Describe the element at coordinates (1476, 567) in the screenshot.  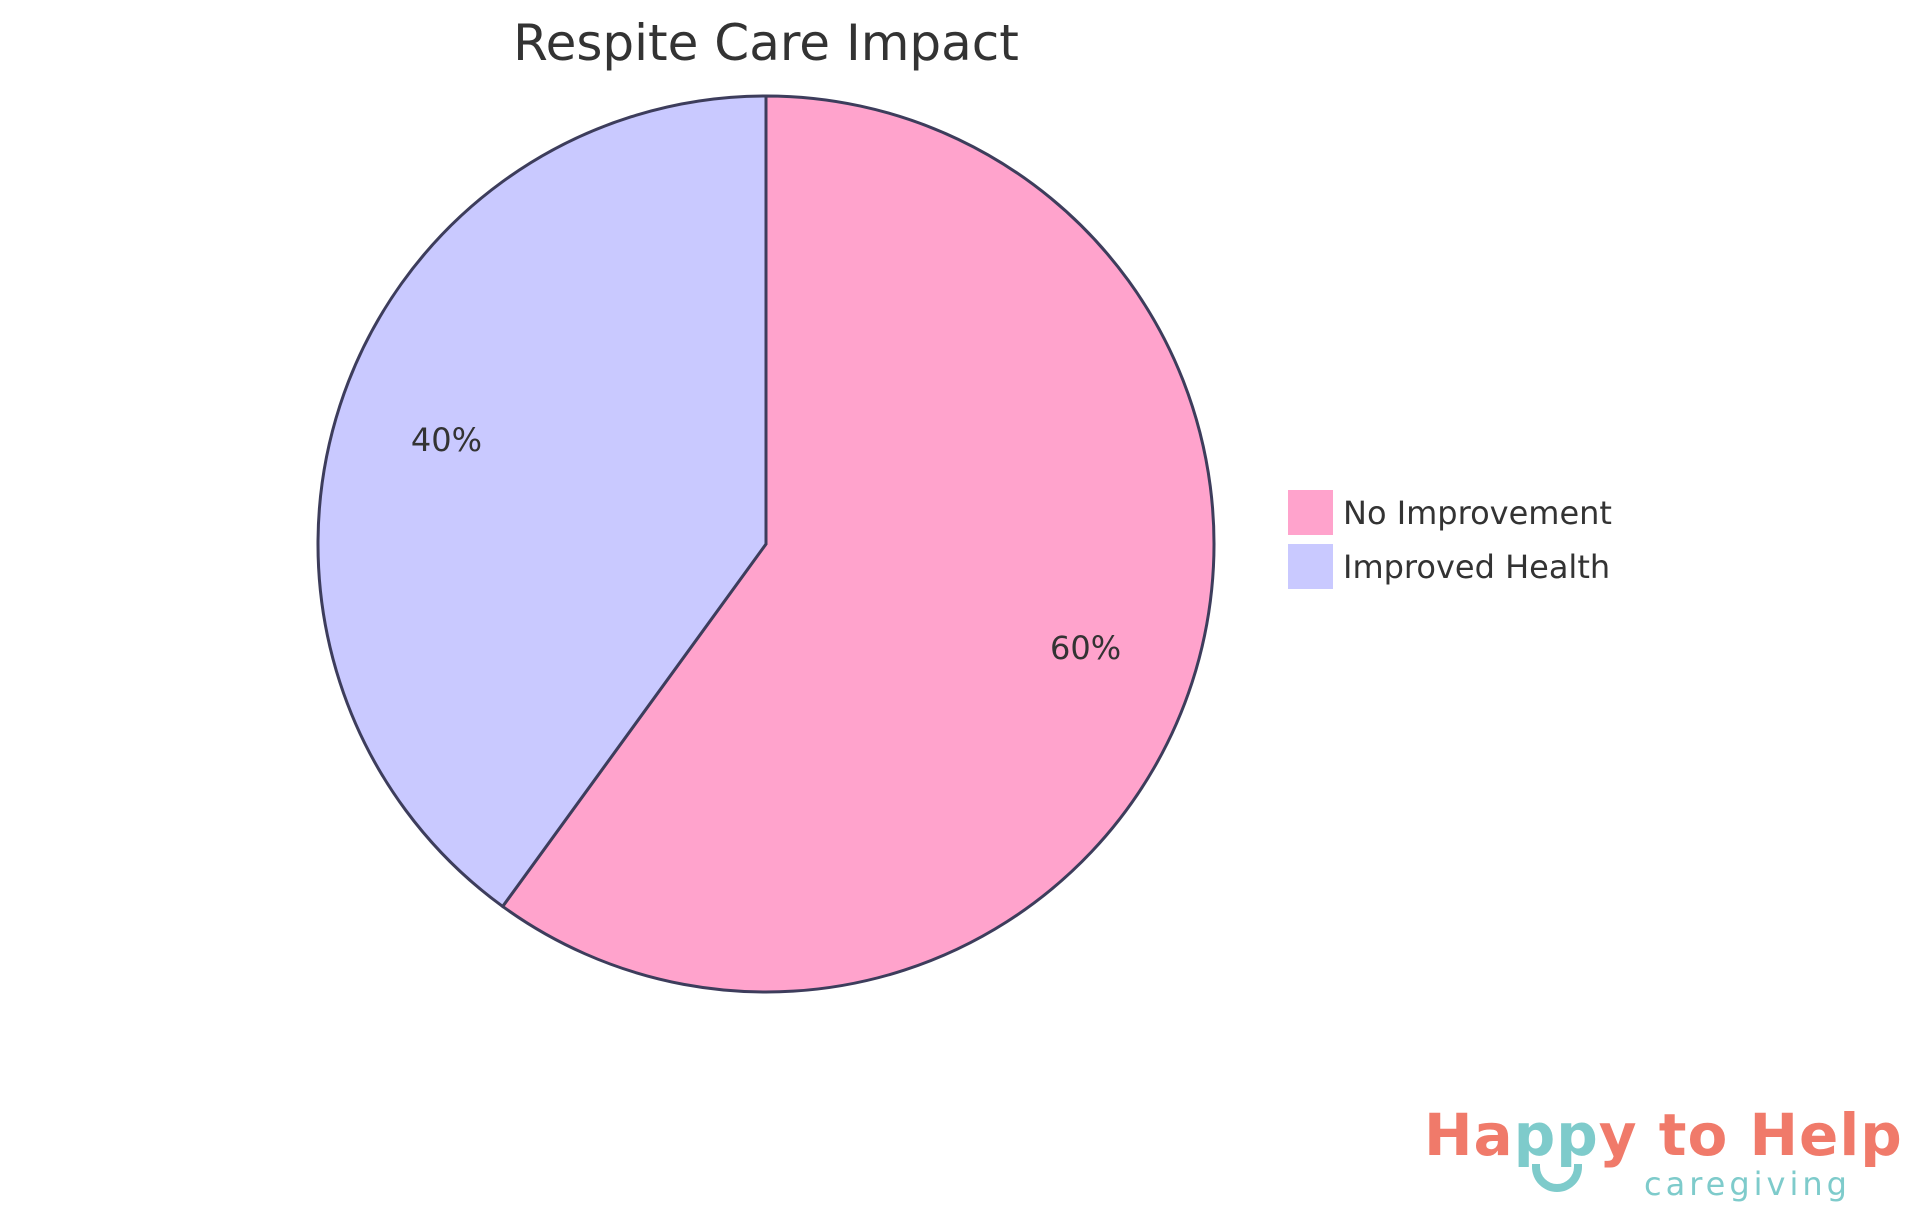
I see `legend-label: Improved Health` at that location.